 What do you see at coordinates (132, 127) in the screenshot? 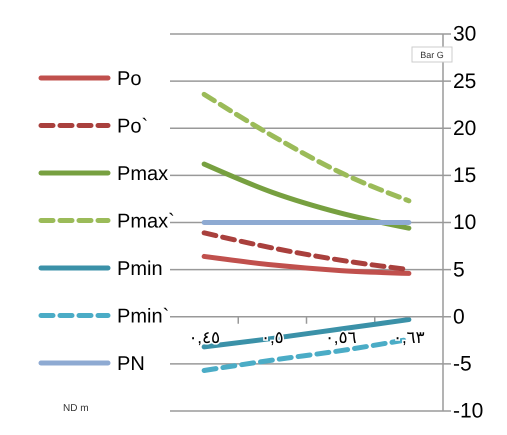
I see `legend-label: Po`` at bounding box center [132, 127].